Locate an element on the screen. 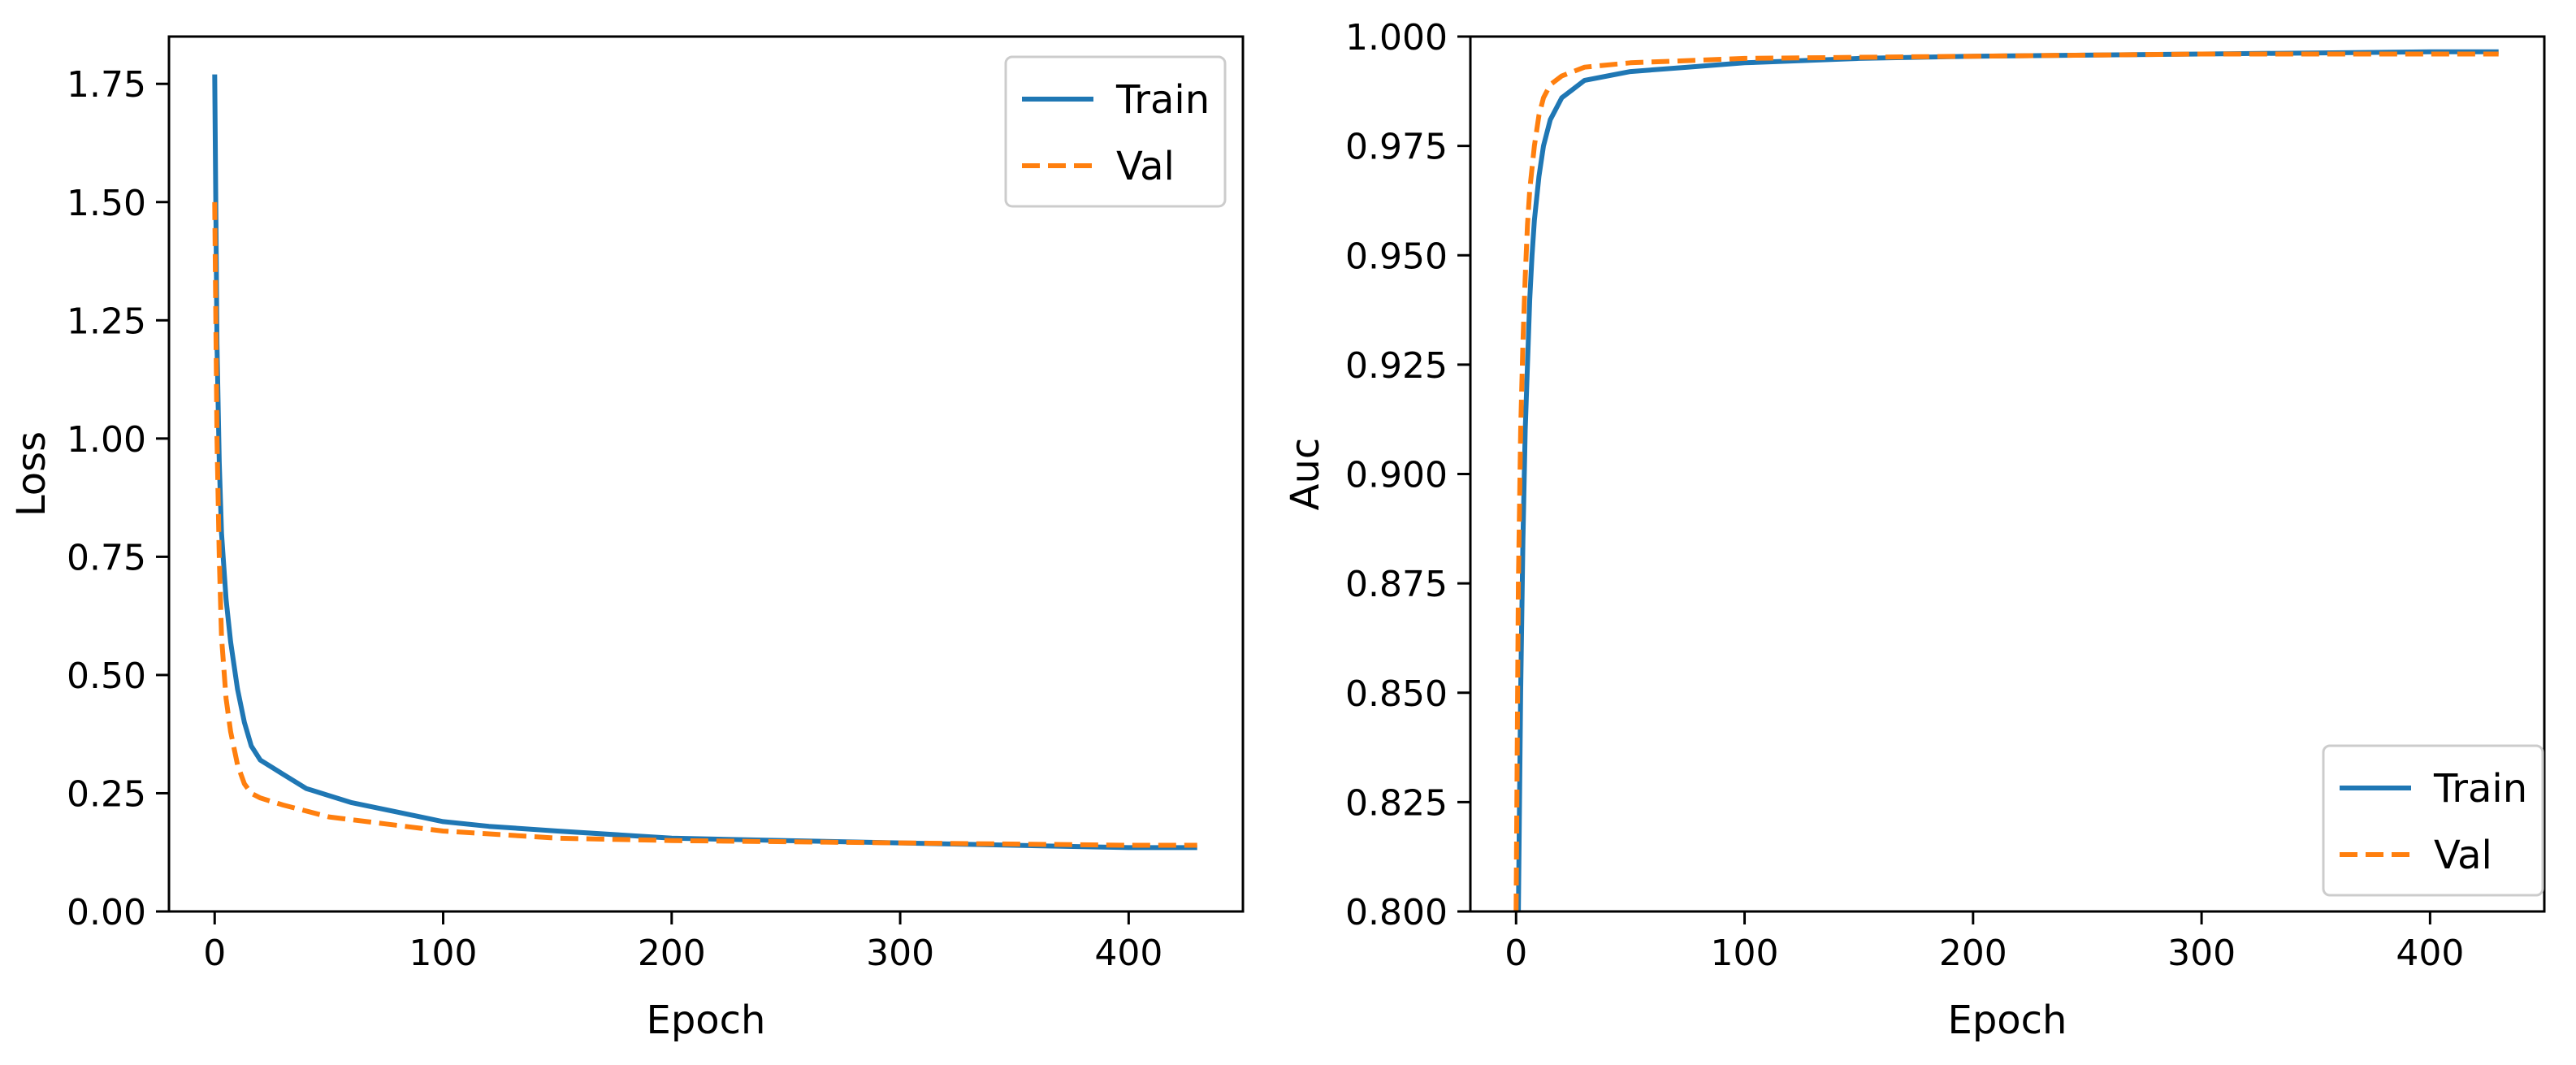 This screenshot has height=1065, width=2576. auc-y-tick-label: 0.800 is located at coordinates (1396, 912).